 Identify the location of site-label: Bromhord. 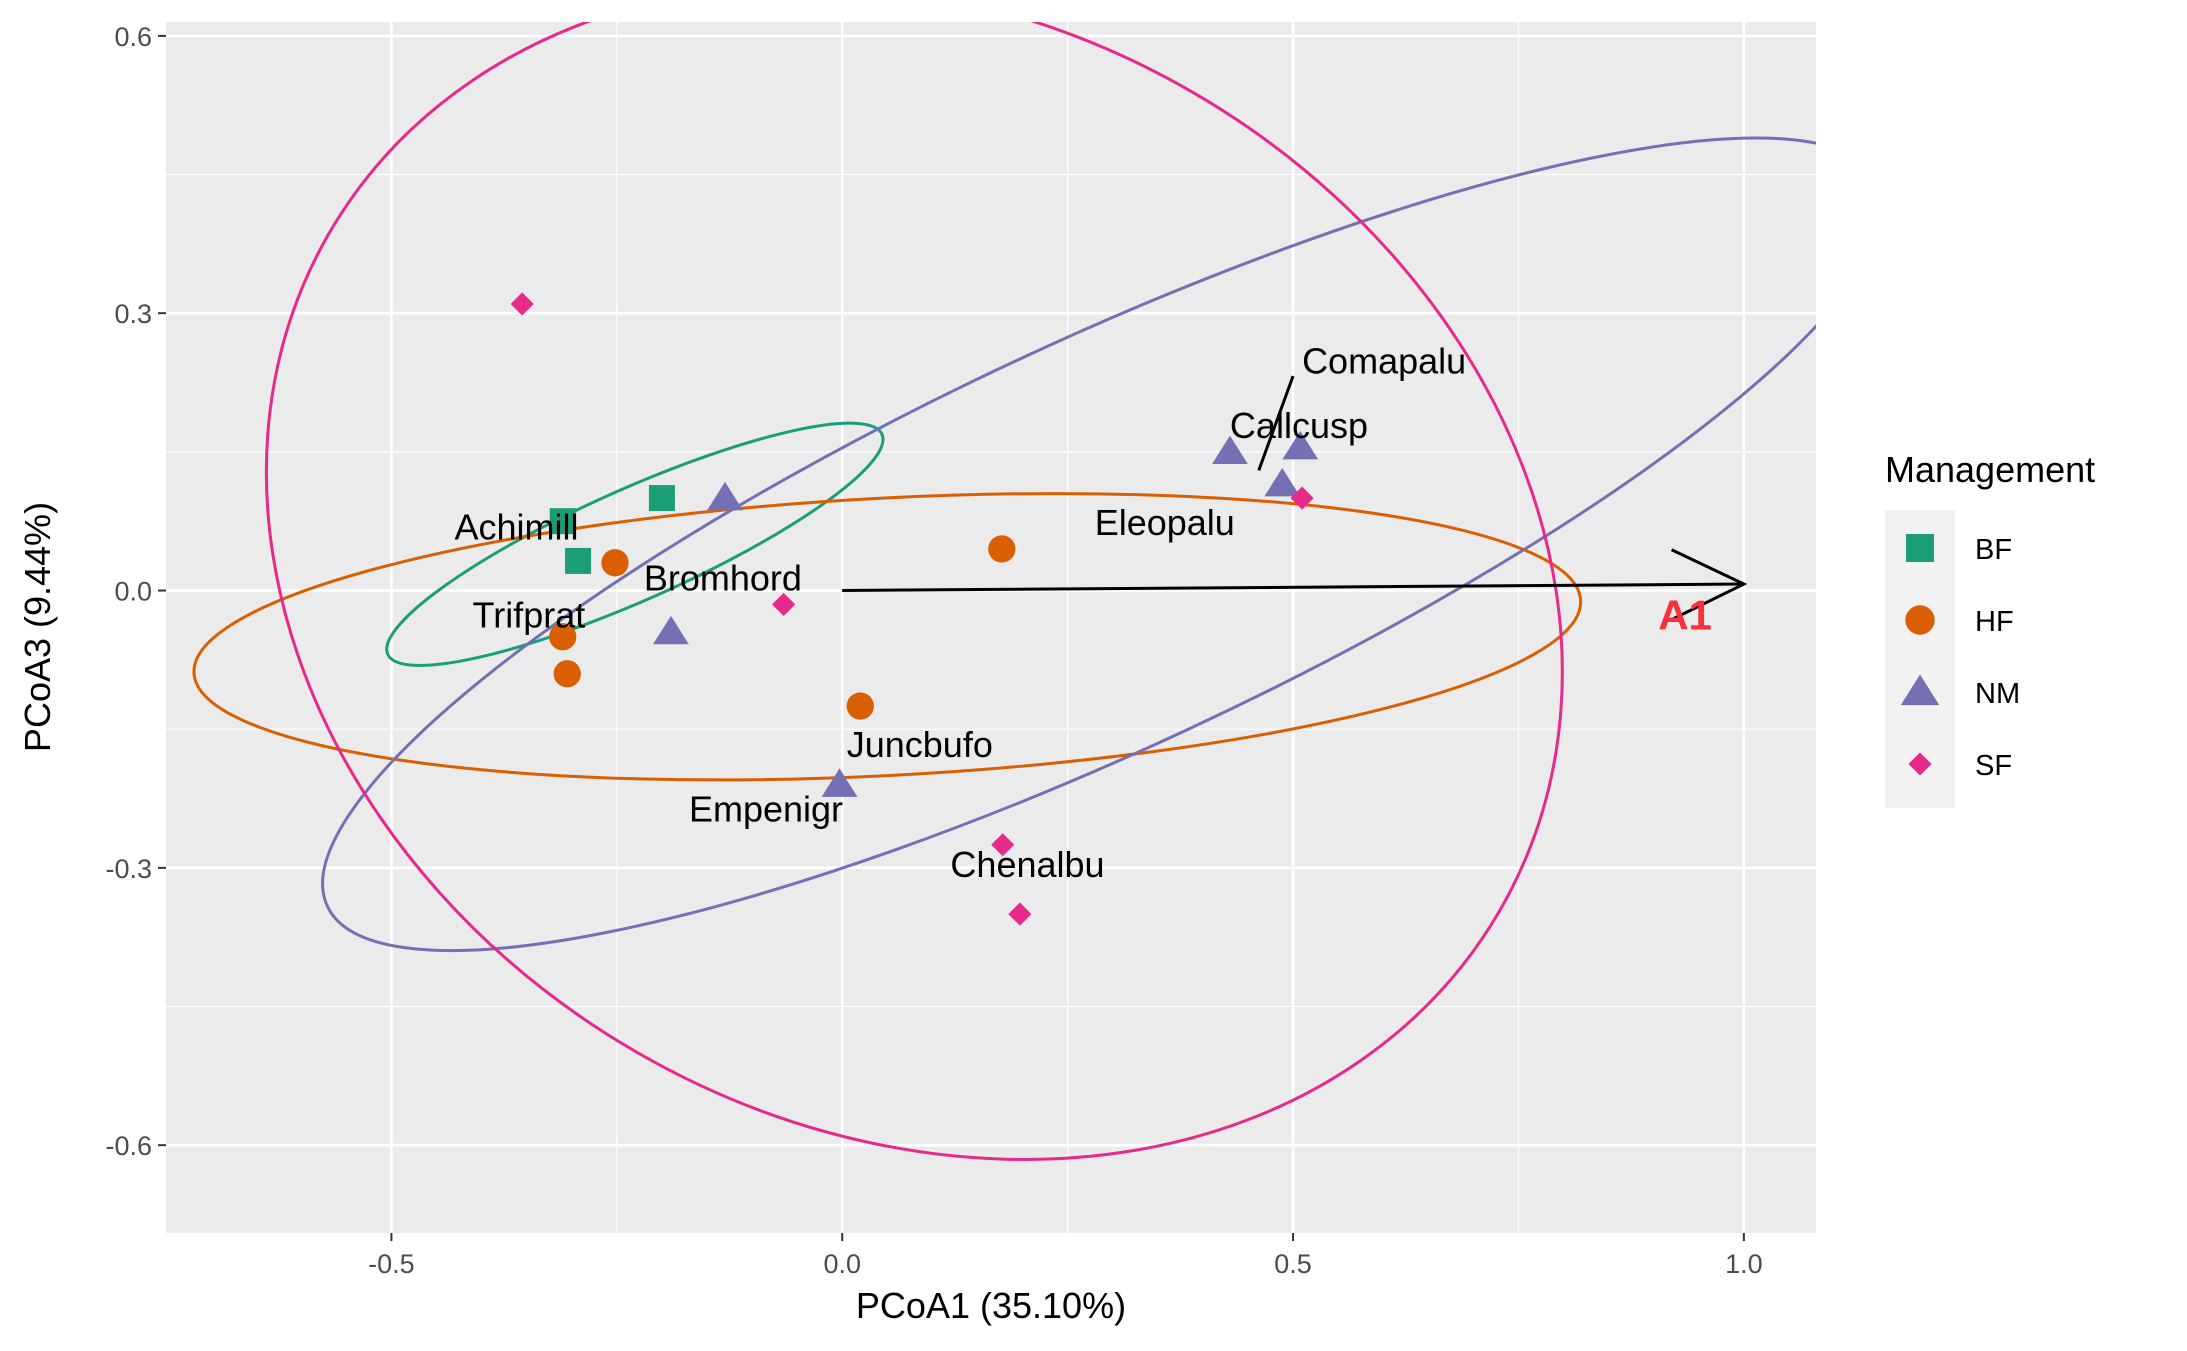
(723, 578).